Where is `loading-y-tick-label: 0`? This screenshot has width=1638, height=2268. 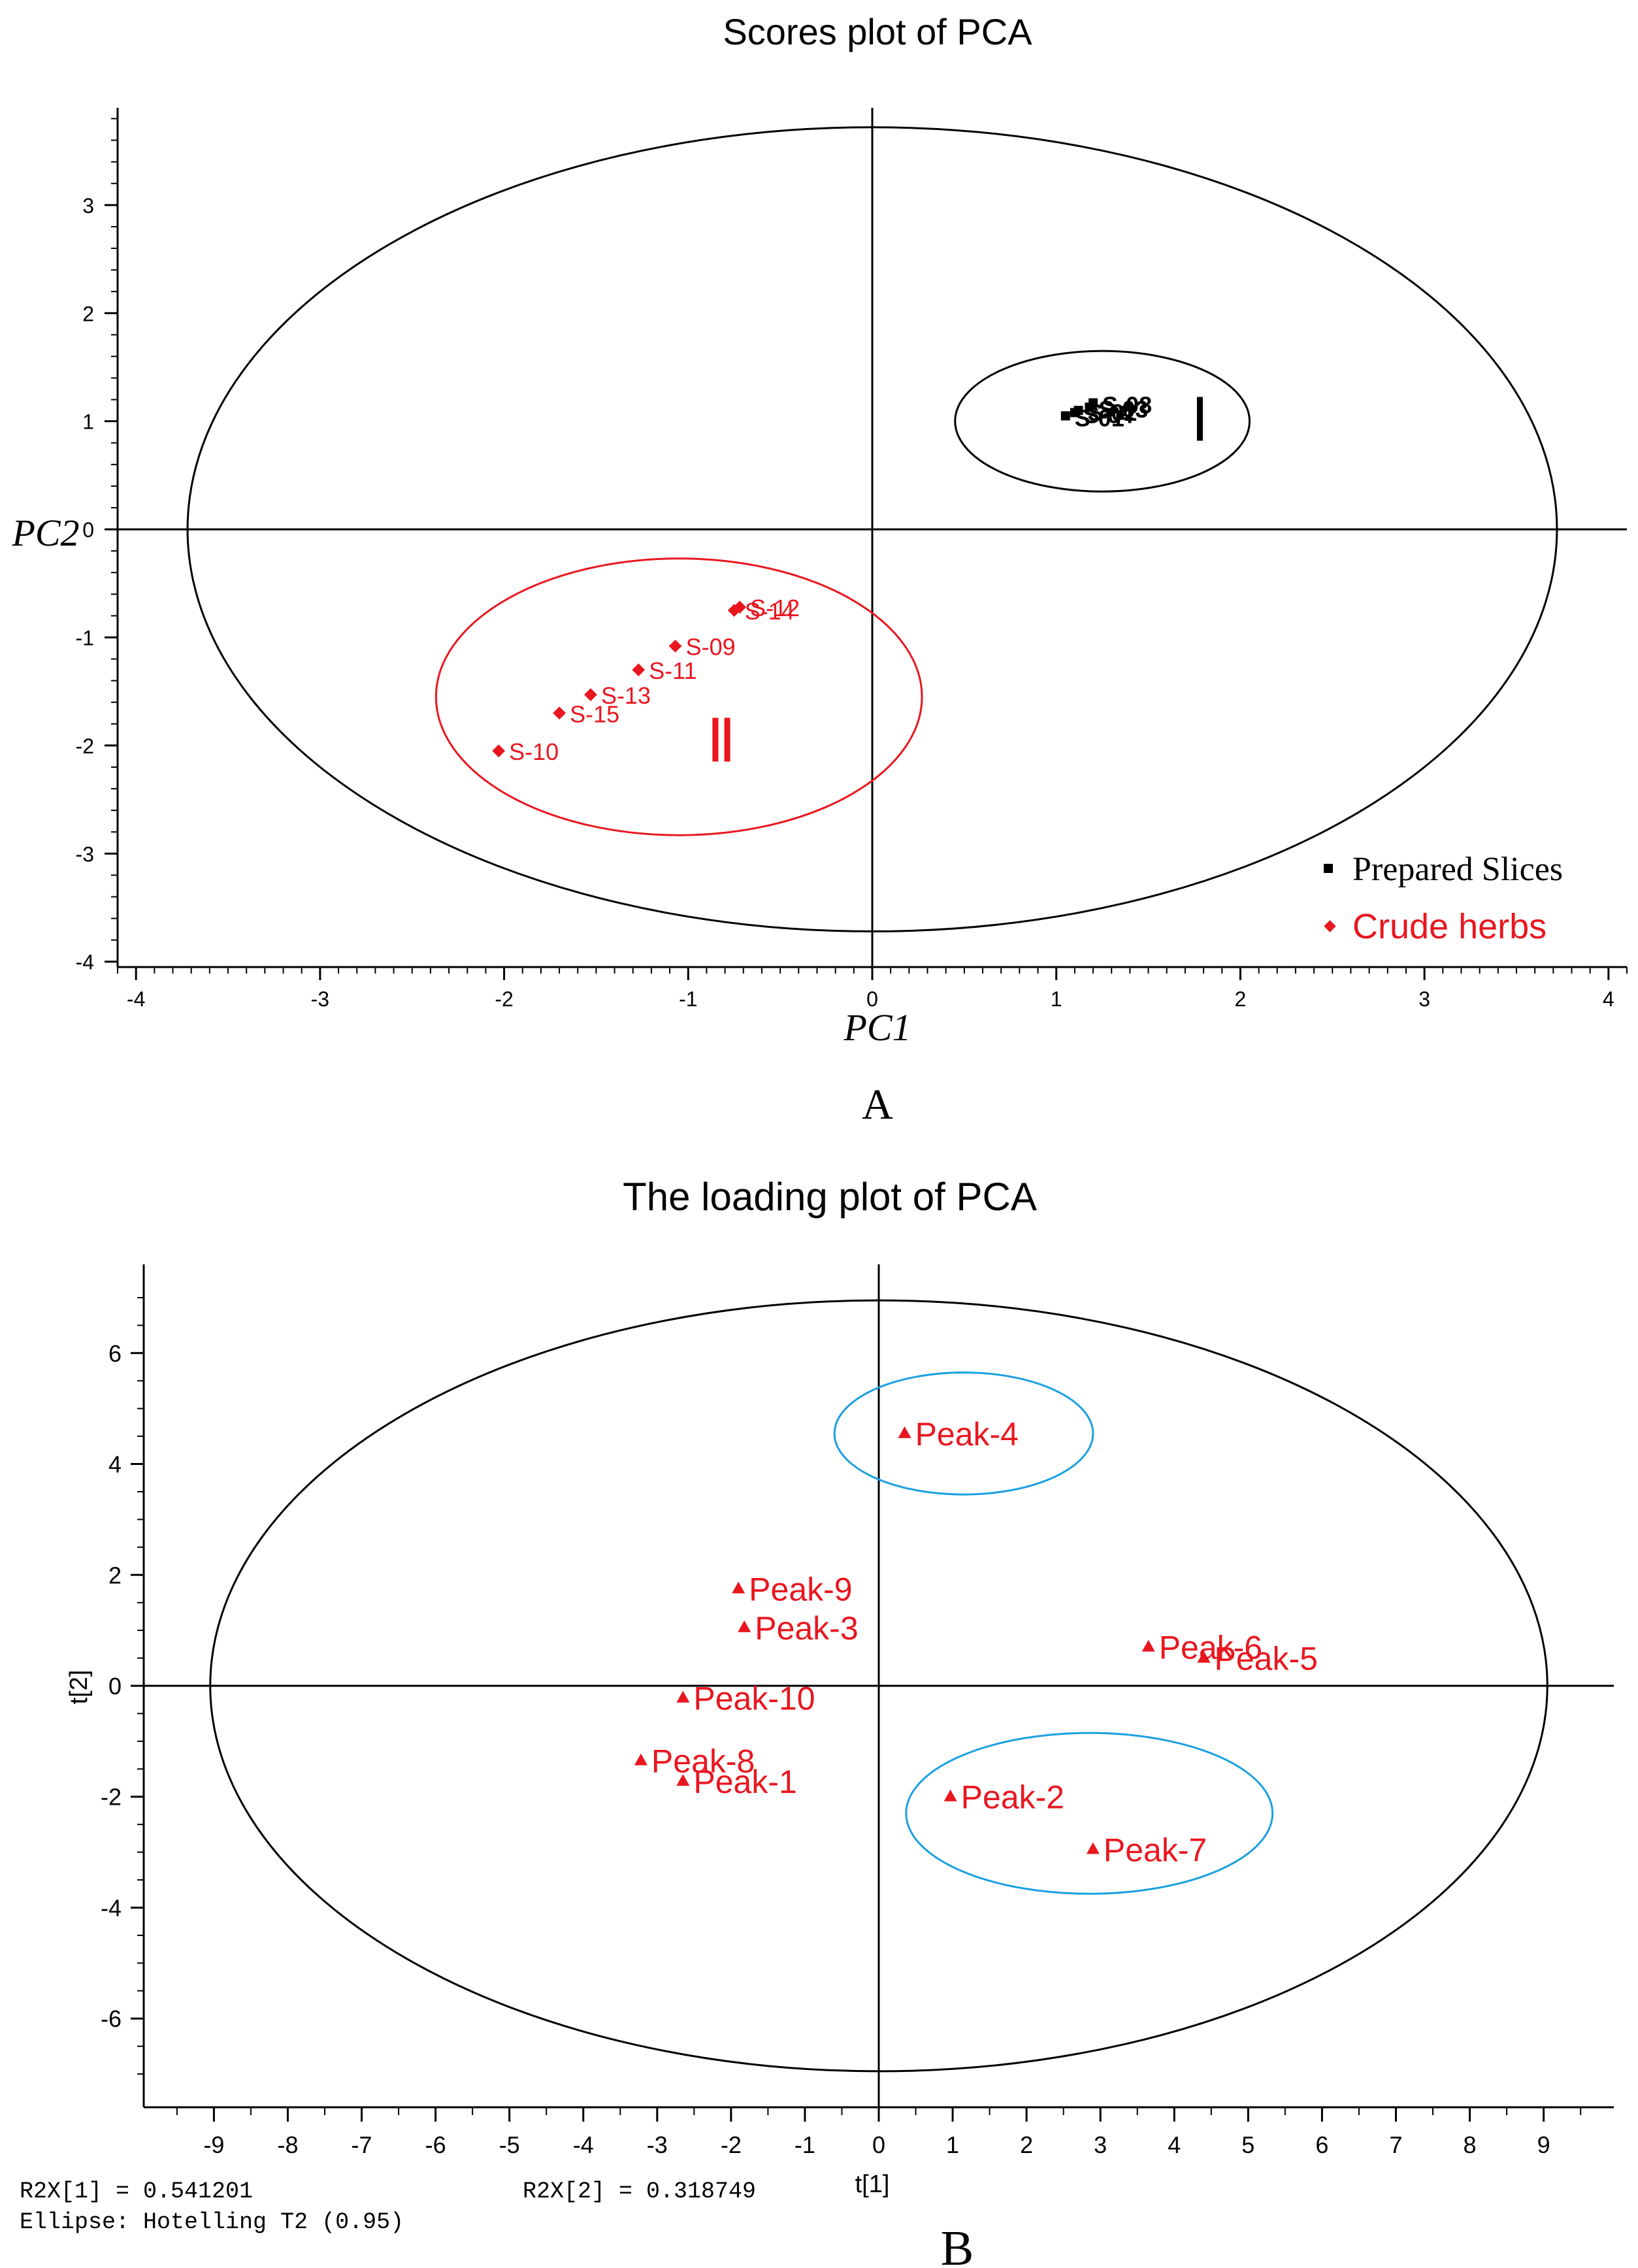
loading-y-tick-label: 0 is located at coordinates (115, 1686).